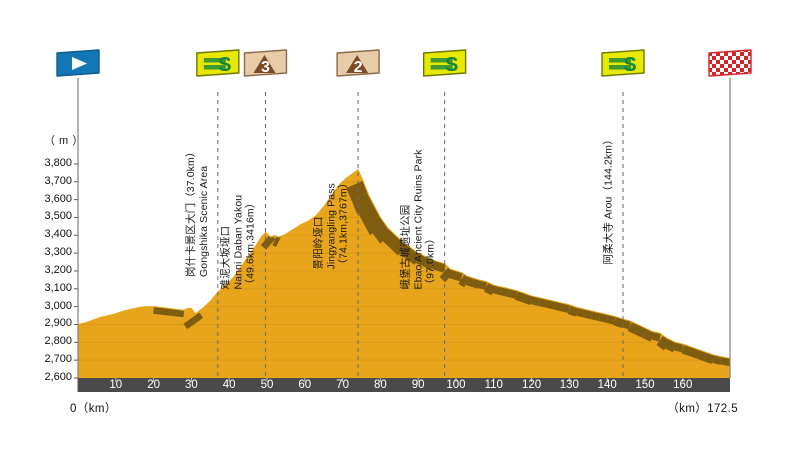 This screenshot has height=464, width=791. Describe the element at coordinates (444, 63) in the screenshot. I see `sprint-flag-2: S` at that location.